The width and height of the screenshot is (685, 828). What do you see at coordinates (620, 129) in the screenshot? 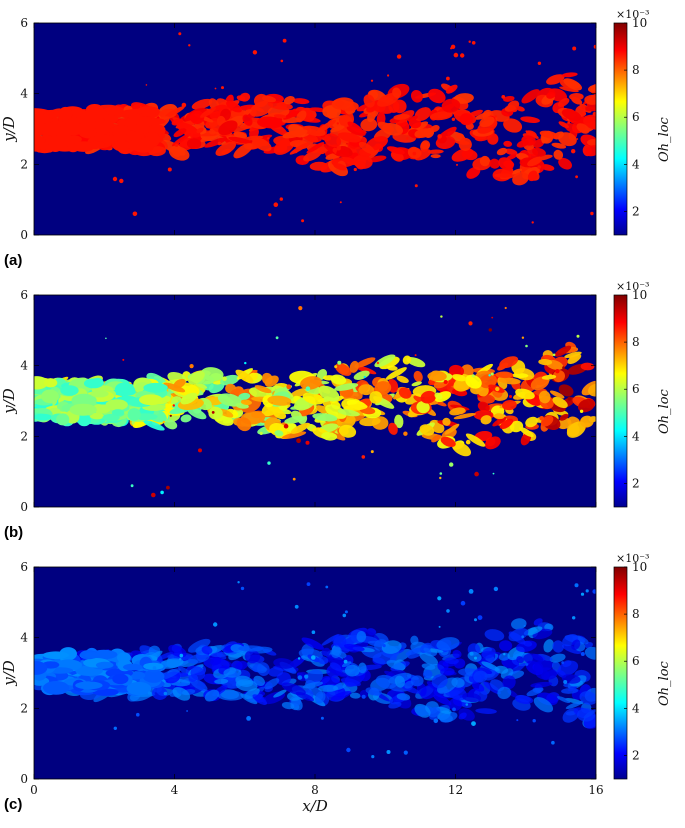
I see `colorbar` at bounding box center [620, 129].